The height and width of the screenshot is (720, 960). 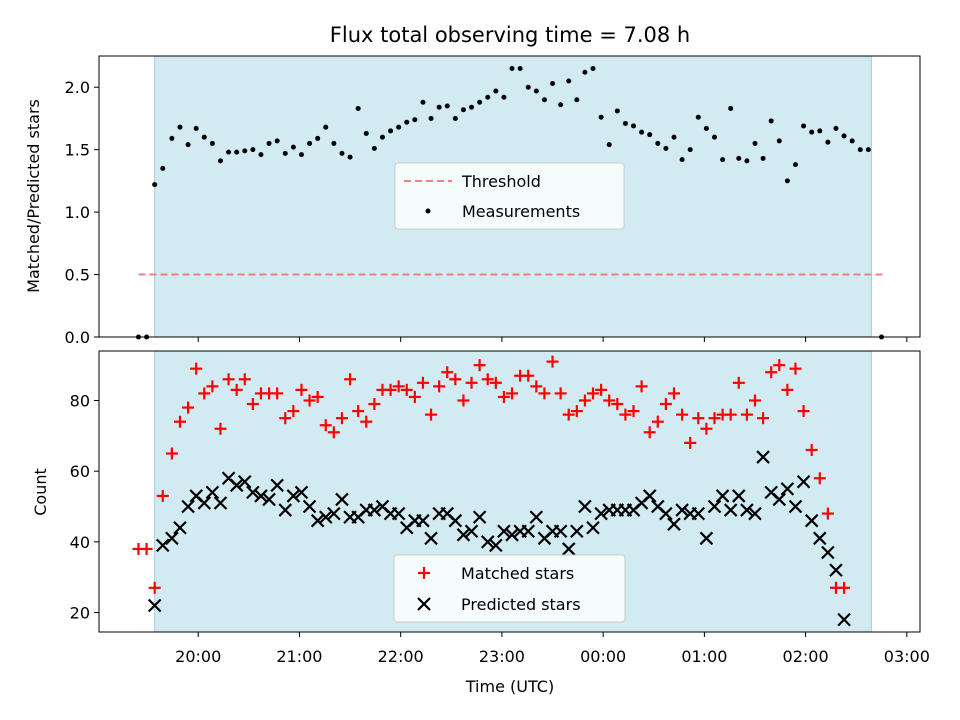 I want to click on chart-title: Flux total observing time = 7.08 h, so click(x=510, y=35).